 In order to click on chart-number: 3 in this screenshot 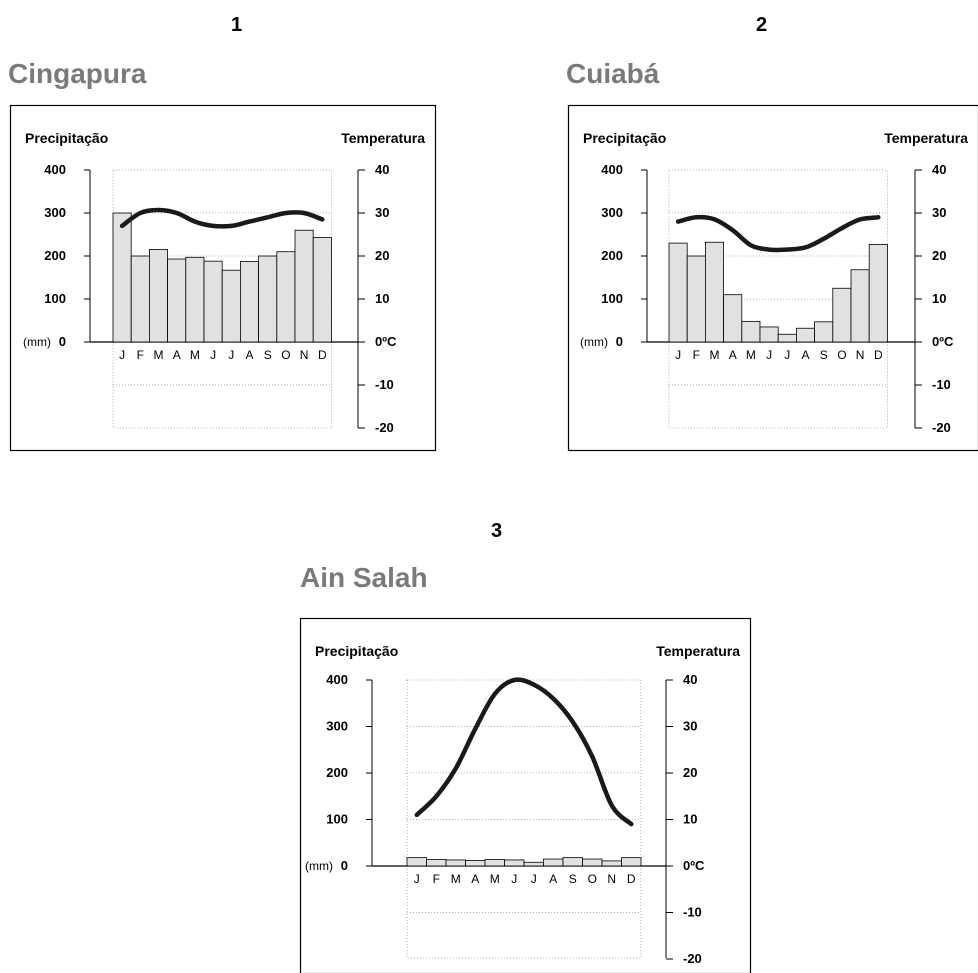, I will do `click(497, 531)`.